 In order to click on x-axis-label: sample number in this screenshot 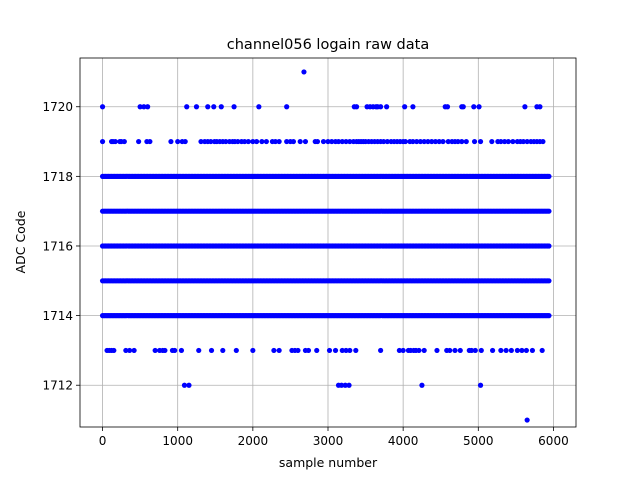, I will do `click(328, 462)`.